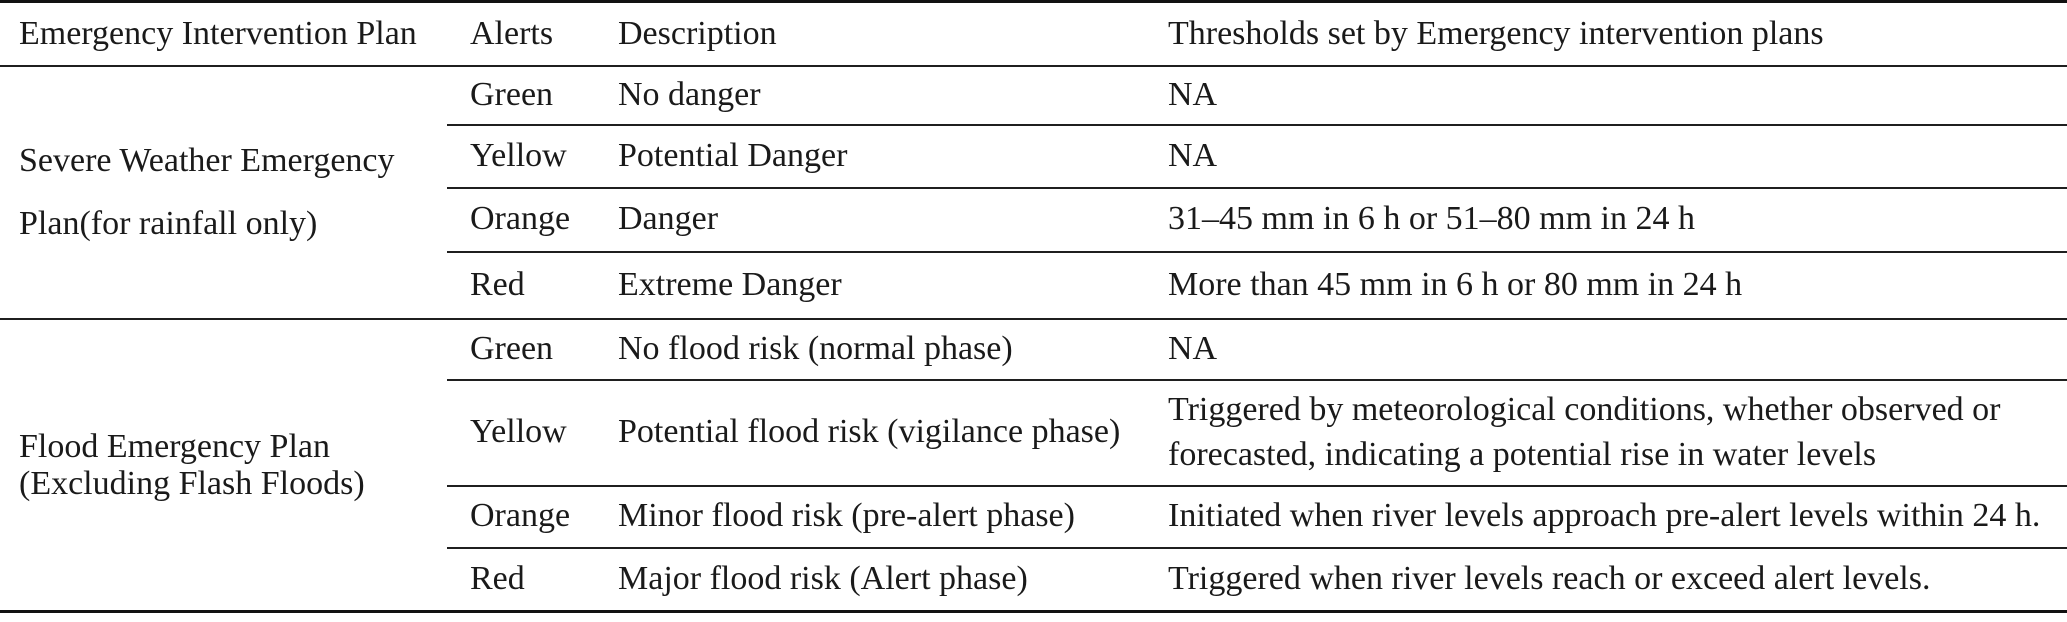  What do you see at coordinates (870, 349) in the screenshot?
I see `description-cell: No flood risk (normal phase)` at bounding box center [870, 349].